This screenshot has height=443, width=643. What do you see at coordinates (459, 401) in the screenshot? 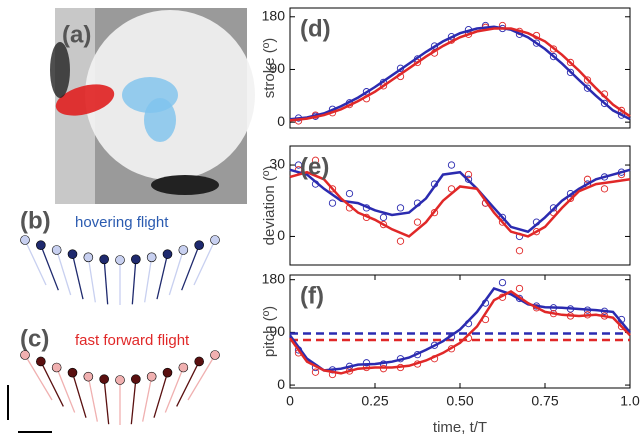
I see `x-tick-label: 0.50` at bounding box center [459, 401].